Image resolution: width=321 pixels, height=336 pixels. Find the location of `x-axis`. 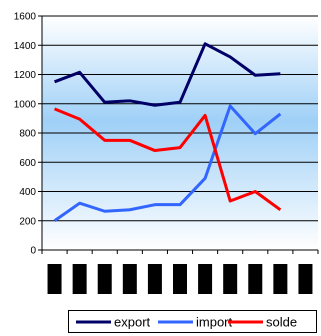

x-axis is located at coordinates (180, 272).